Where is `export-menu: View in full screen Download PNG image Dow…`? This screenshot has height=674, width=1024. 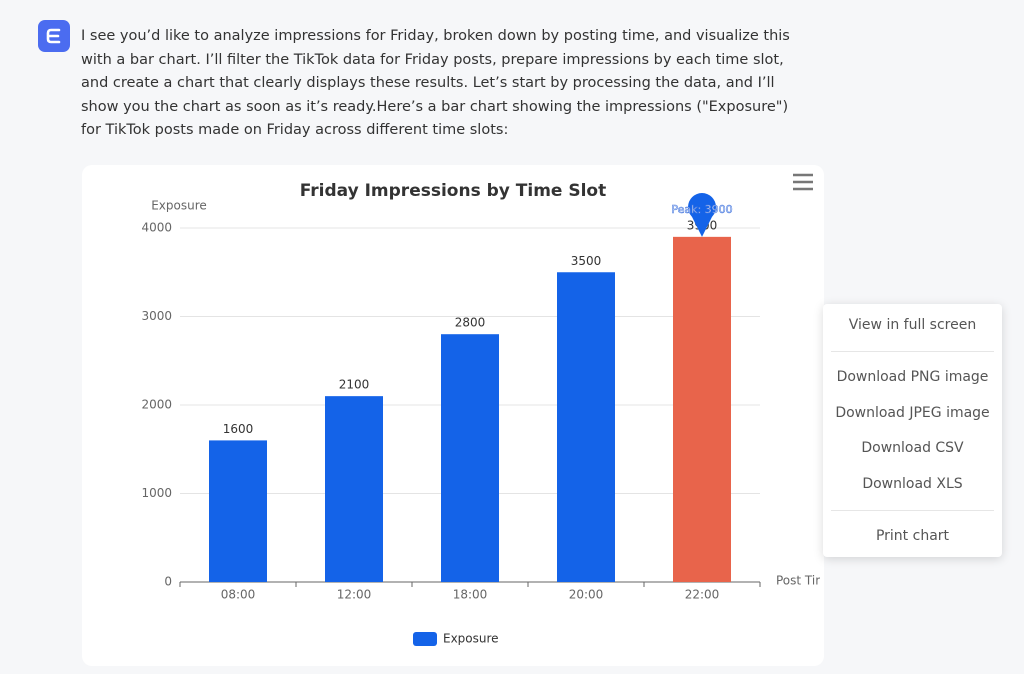
export-menu: View in full screen Download PNG image Dow… is located at coordinates (912, 430).